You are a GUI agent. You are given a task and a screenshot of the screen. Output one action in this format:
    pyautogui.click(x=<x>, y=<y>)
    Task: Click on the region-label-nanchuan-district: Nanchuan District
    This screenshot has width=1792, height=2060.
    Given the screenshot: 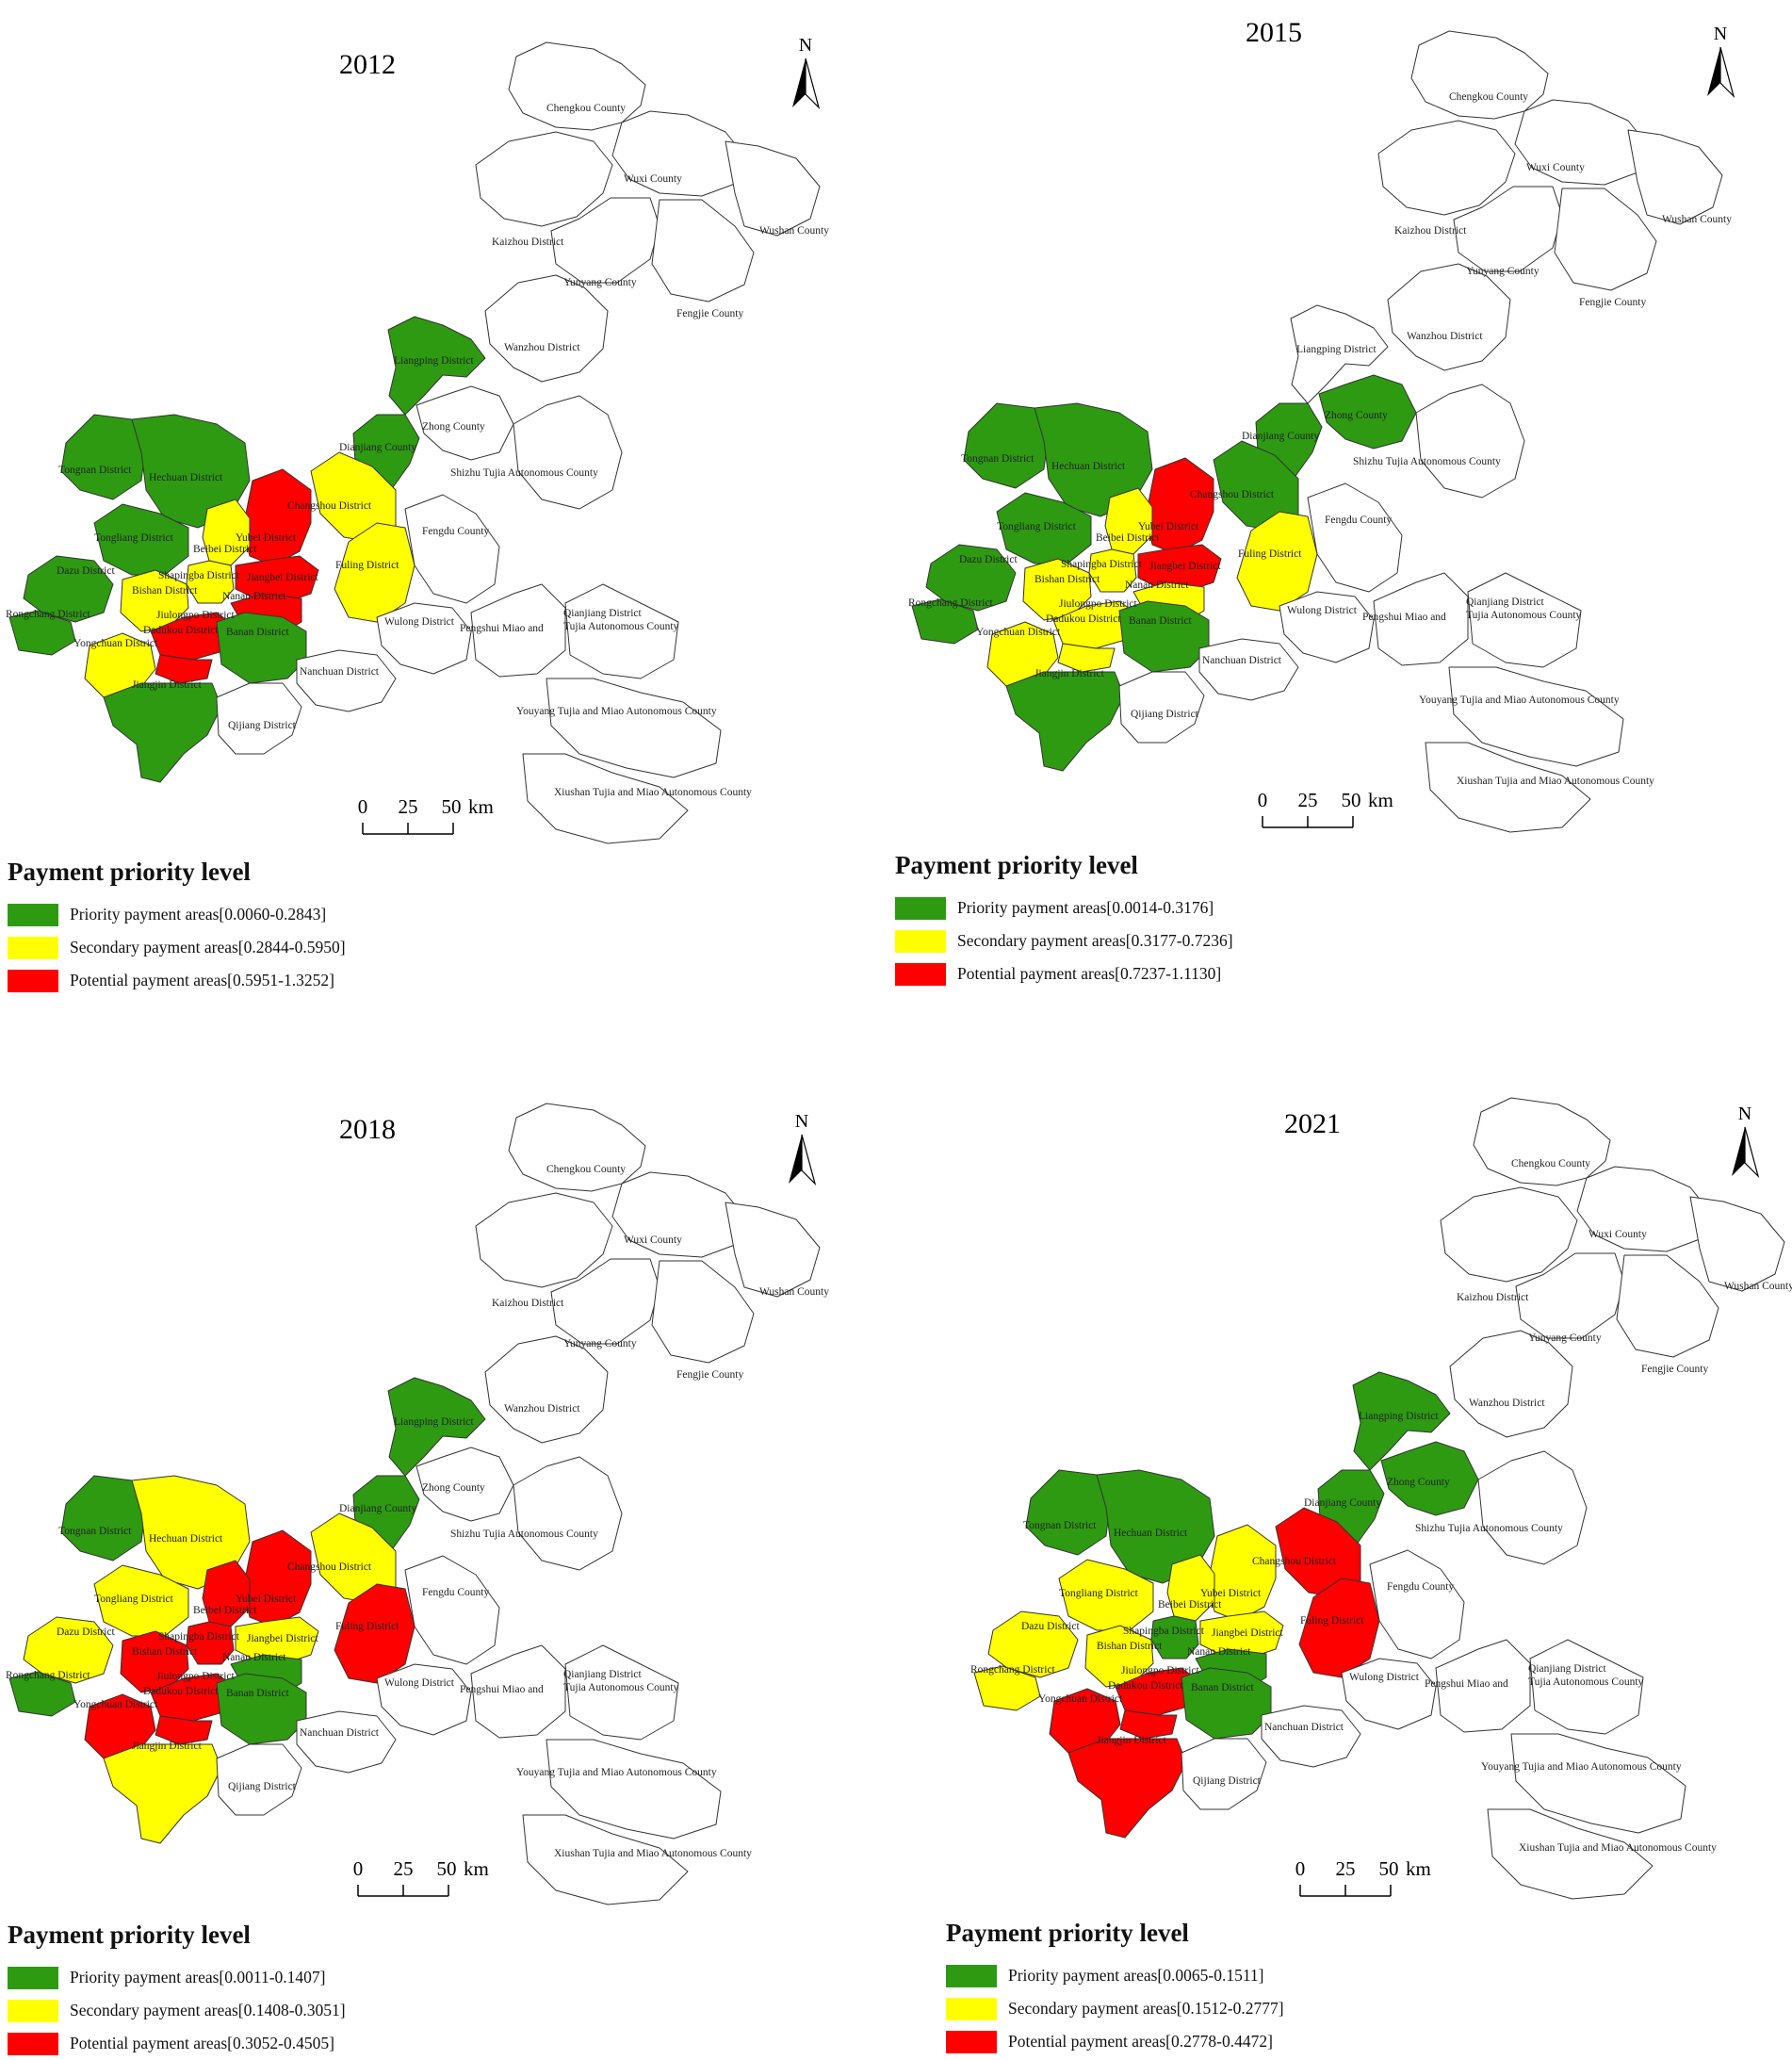 What is the action you would take?
    pyautogui.click(x=340, y=672)
    